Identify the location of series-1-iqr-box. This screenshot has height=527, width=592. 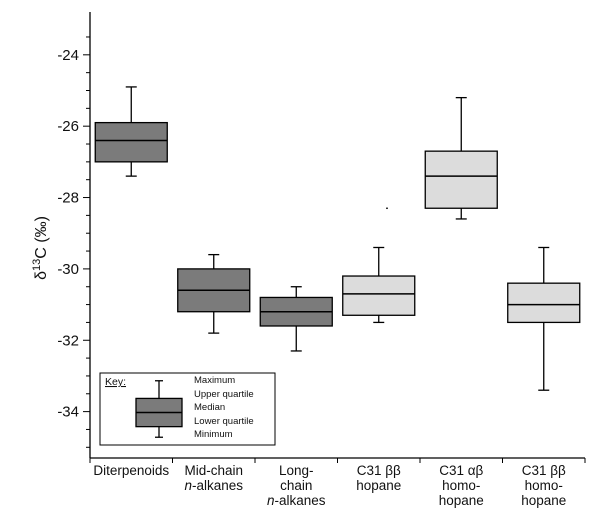
(131, 142).